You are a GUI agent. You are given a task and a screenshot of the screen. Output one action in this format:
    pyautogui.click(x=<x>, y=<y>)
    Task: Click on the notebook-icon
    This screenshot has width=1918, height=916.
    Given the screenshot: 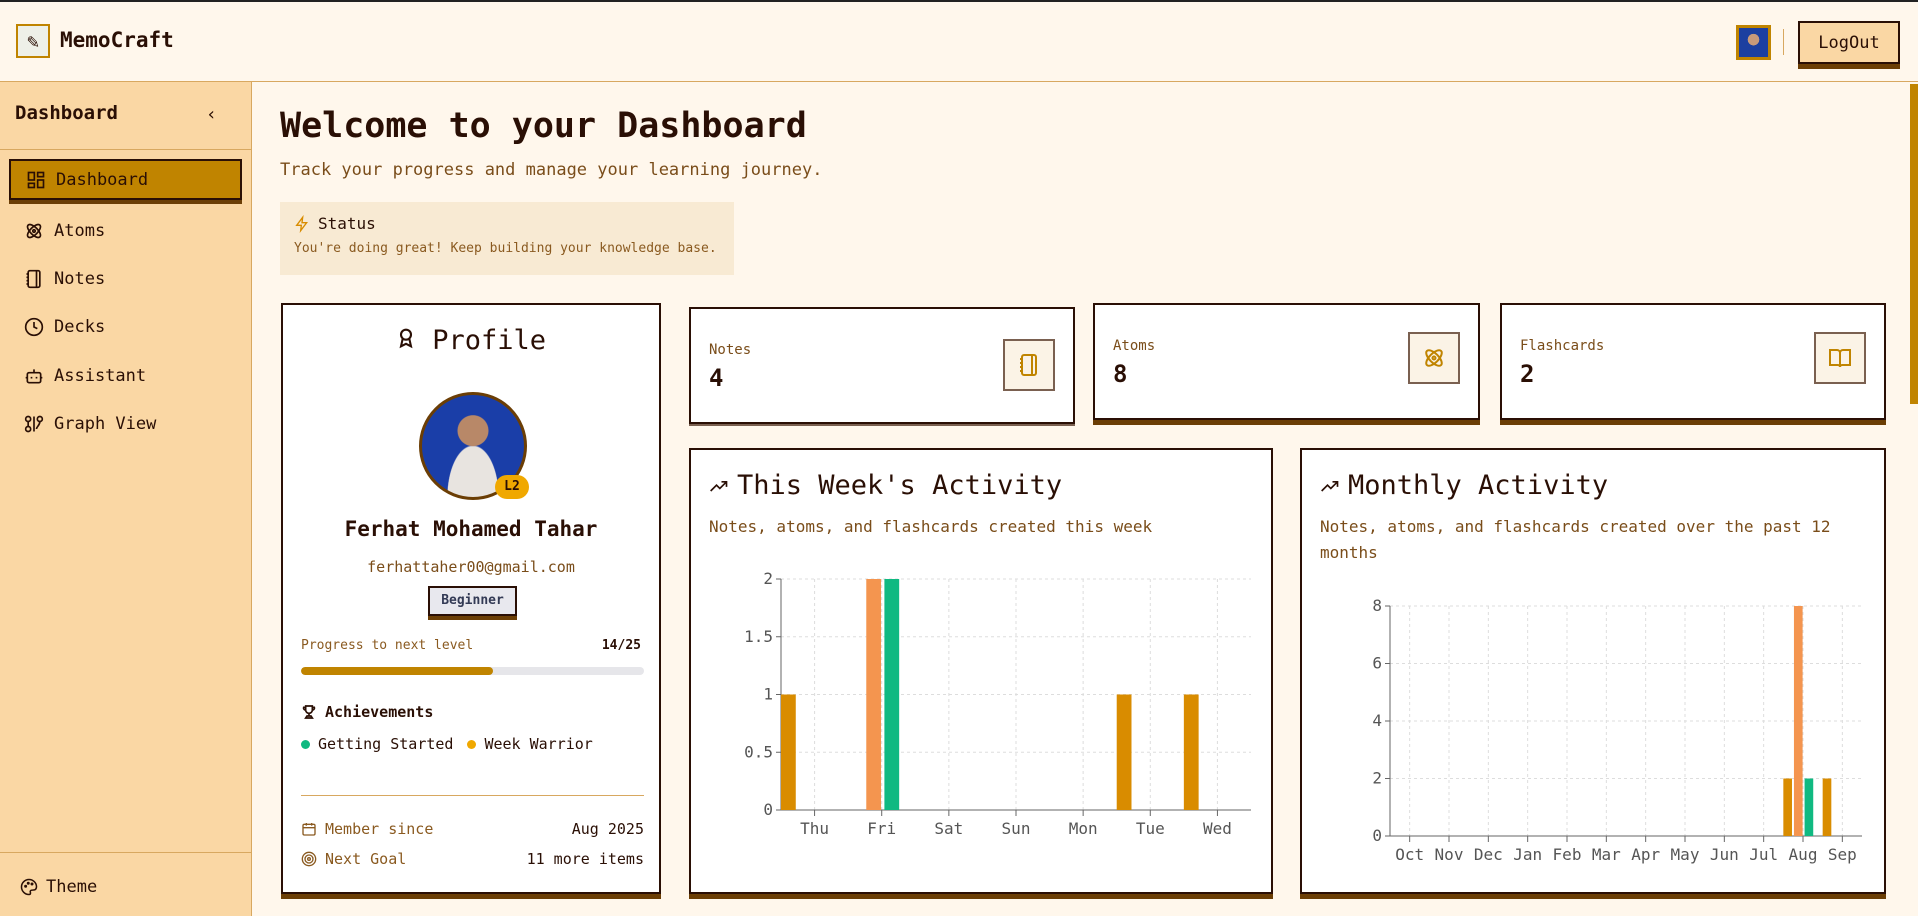 What is the action you would take?
    pyautogui.click(x=1028, y=365)
    